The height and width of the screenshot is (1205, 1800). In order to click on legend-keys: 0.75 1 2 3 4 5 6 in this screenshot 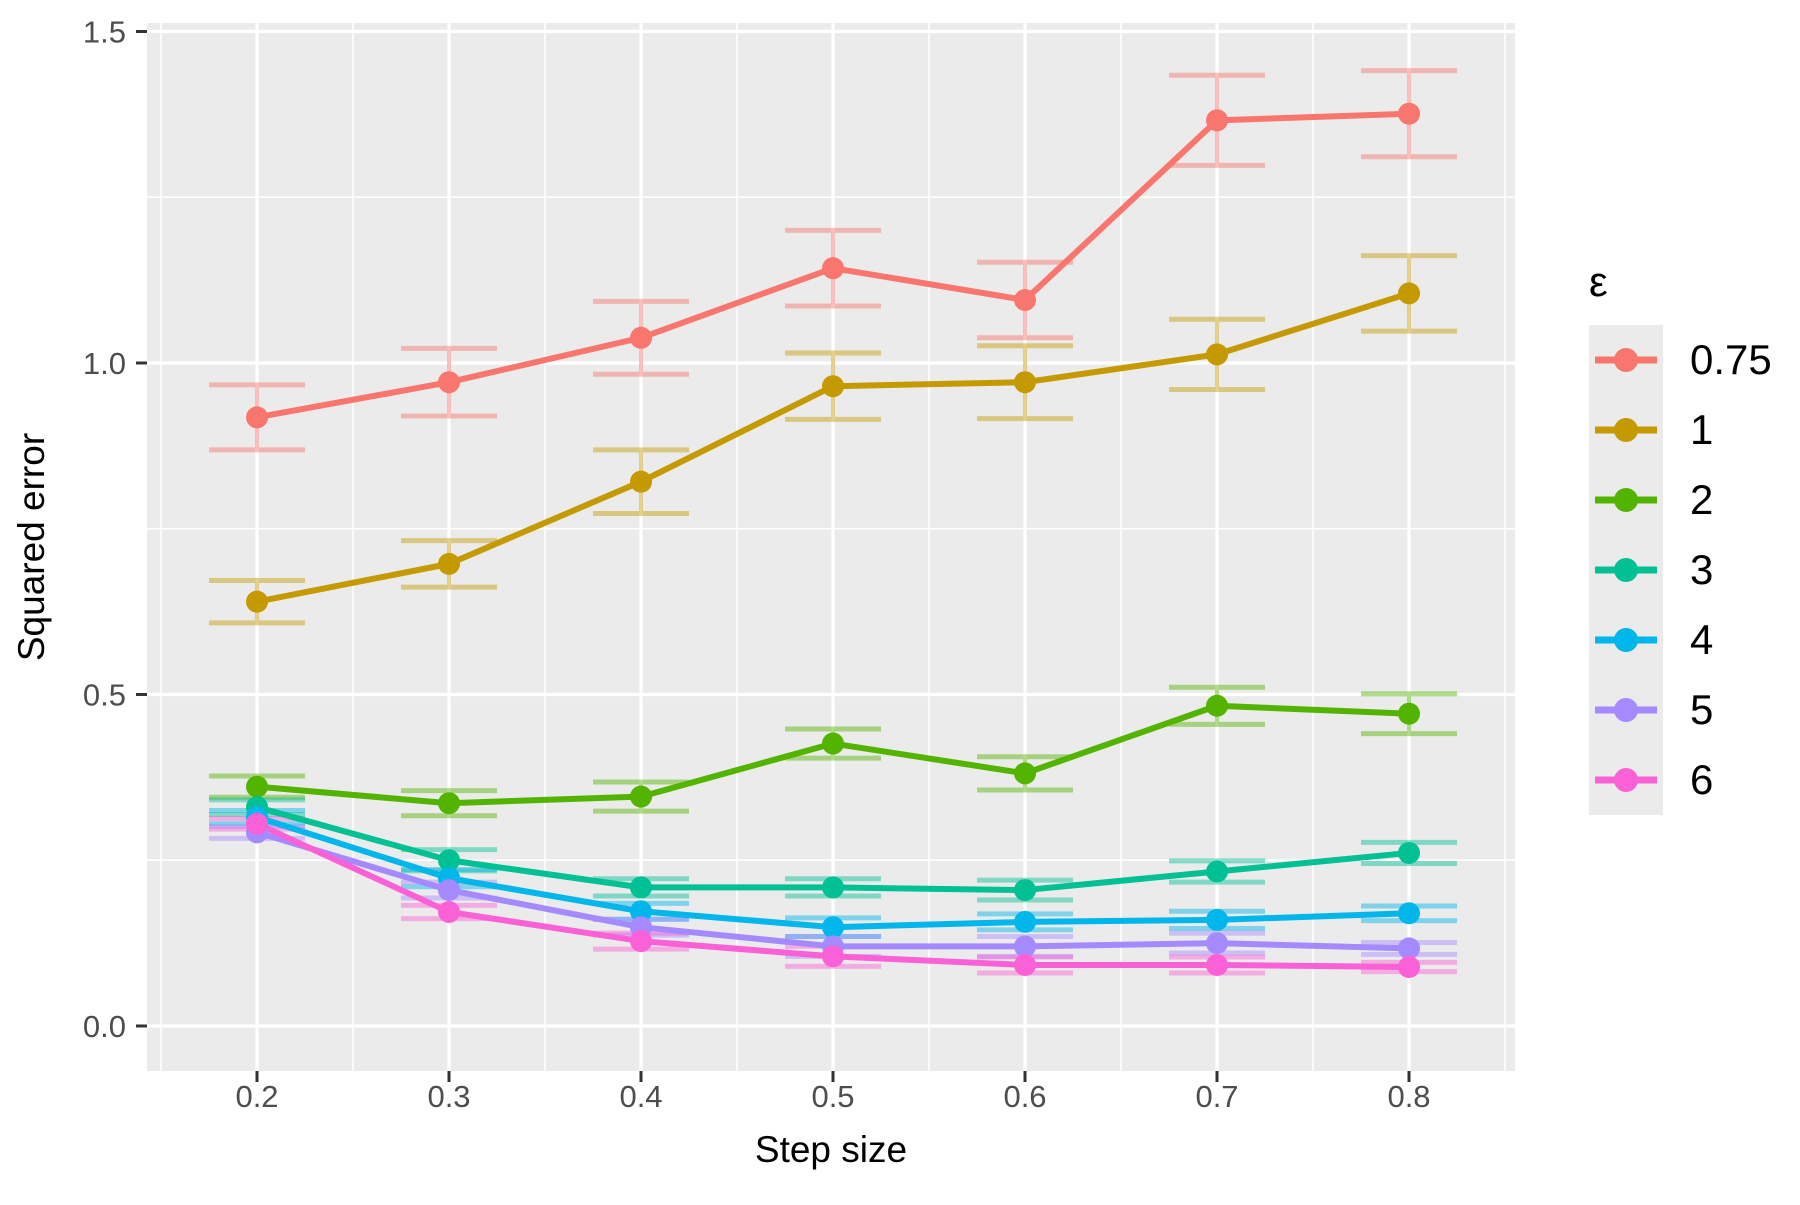, I will do `click(1680, 570)`.